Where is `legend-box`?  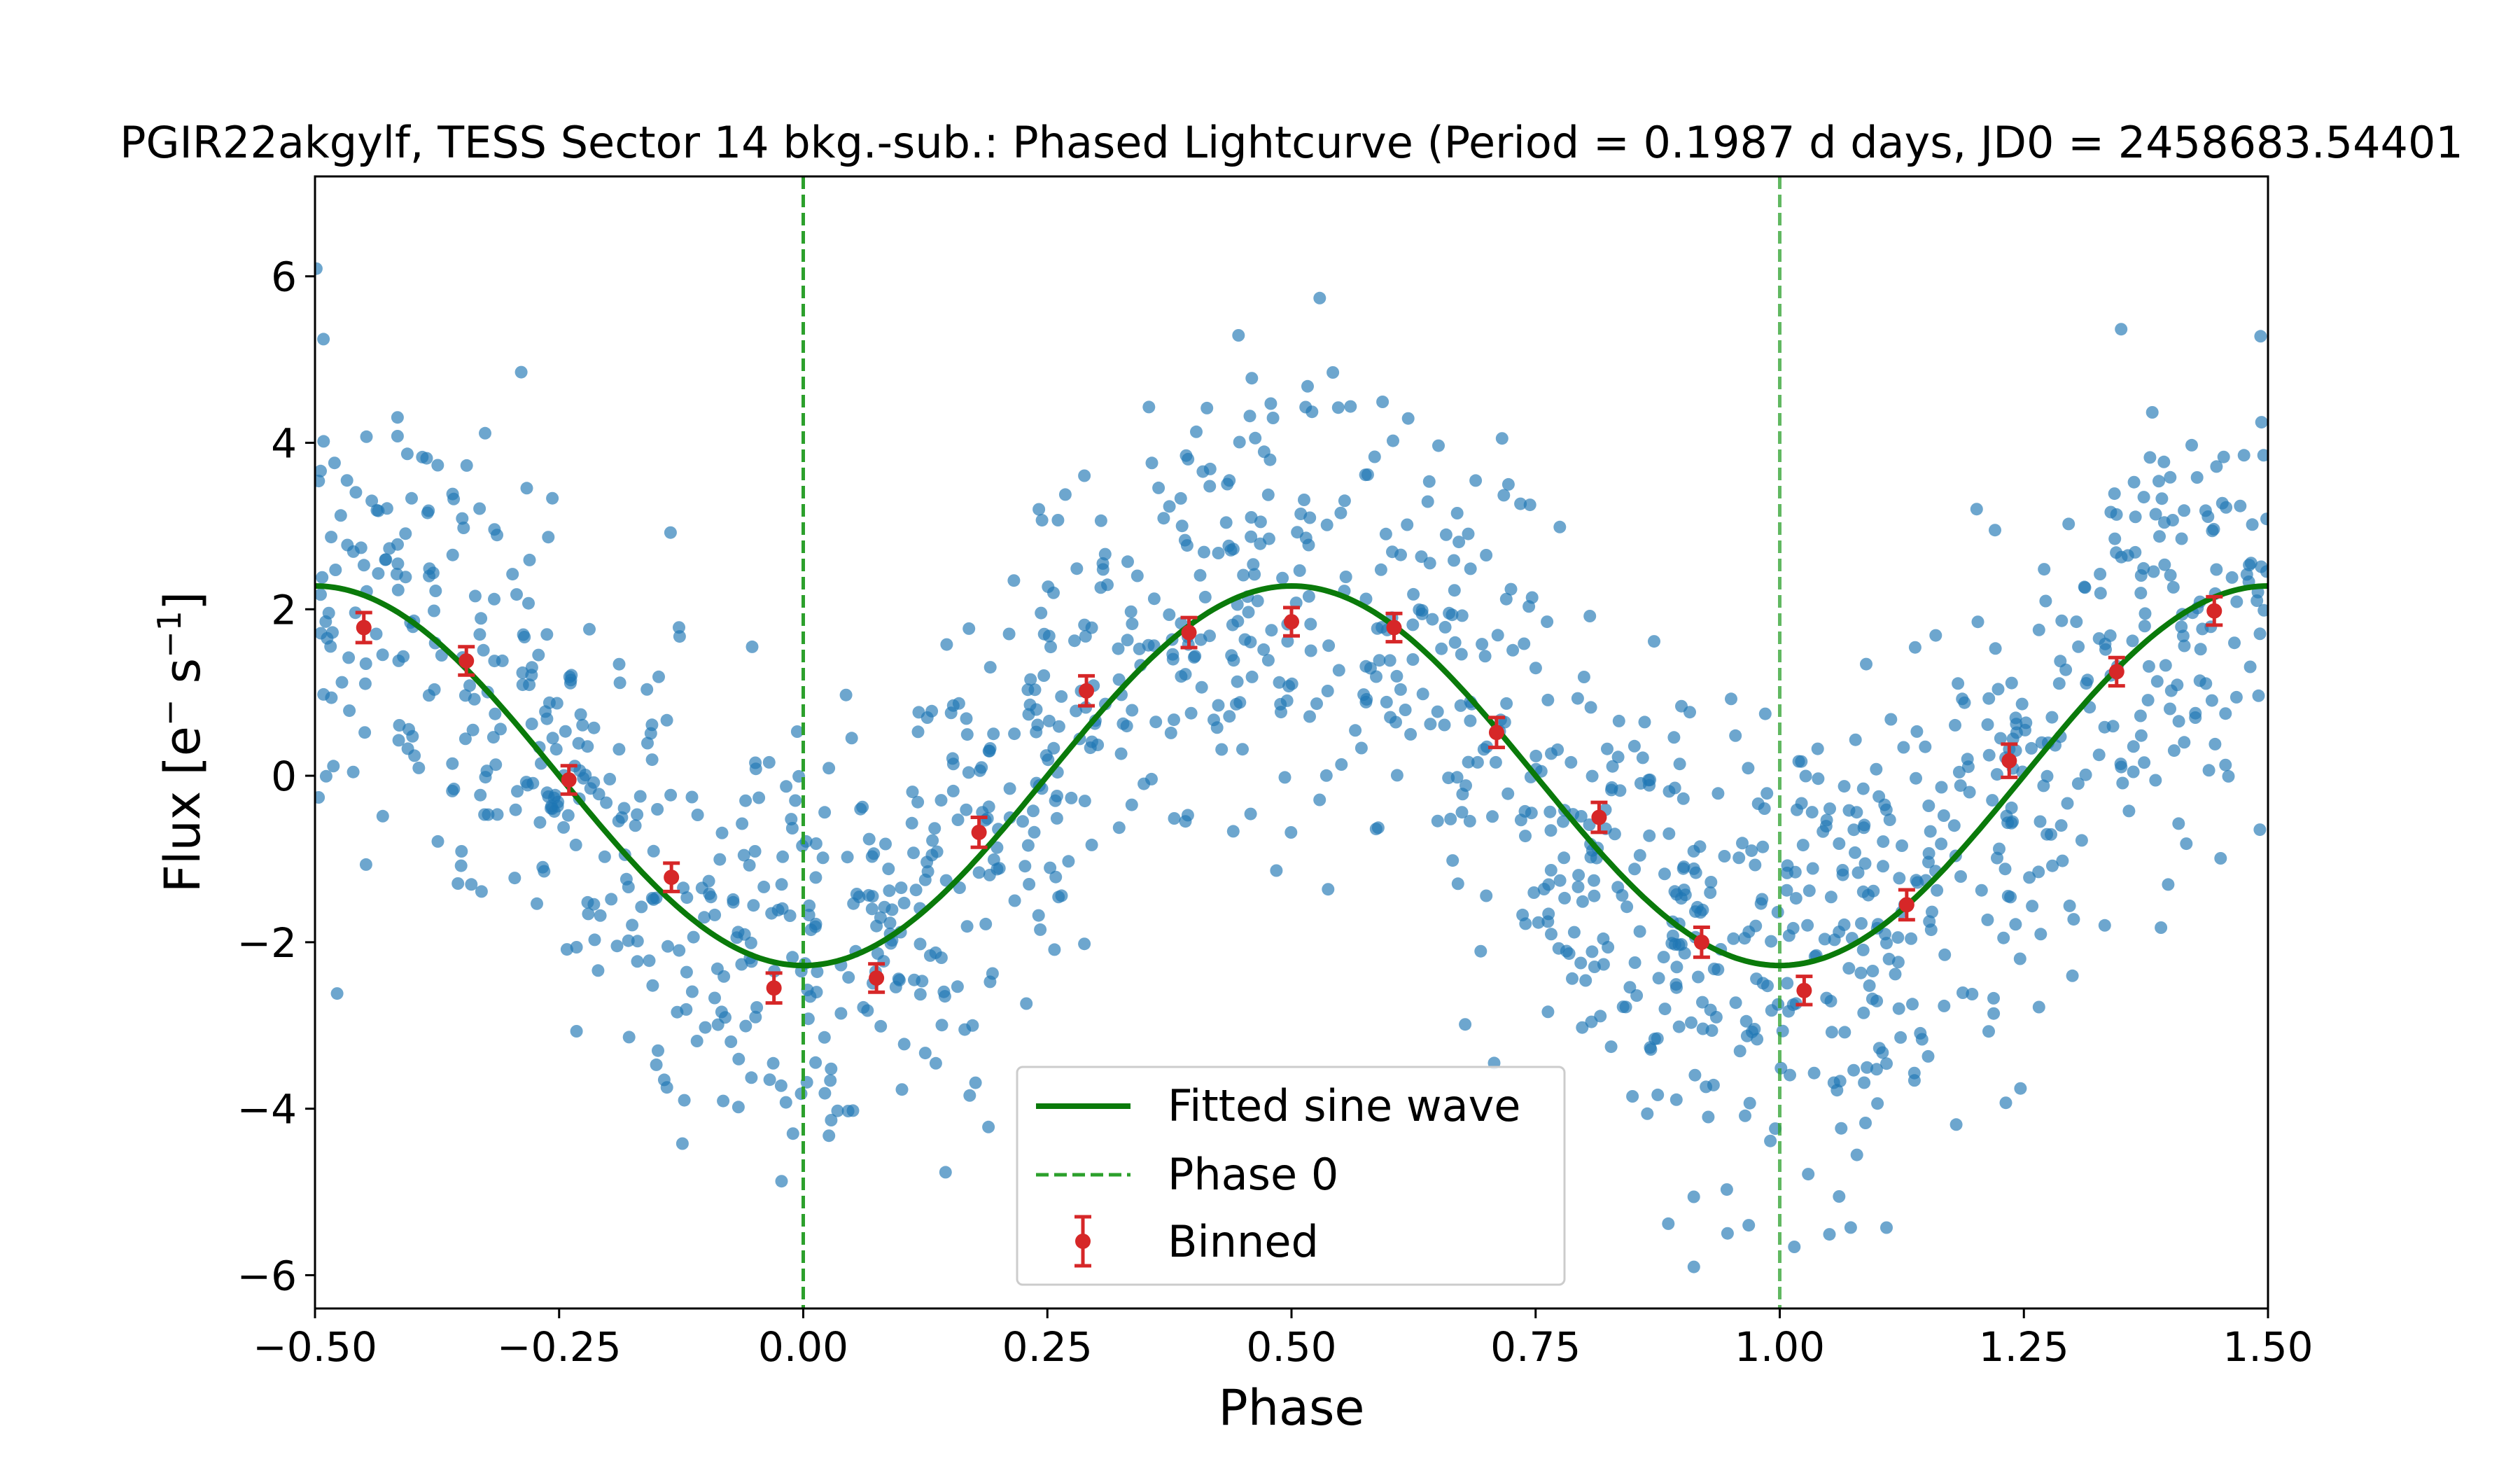 legend-box is located at coordinates (1291, 1176).